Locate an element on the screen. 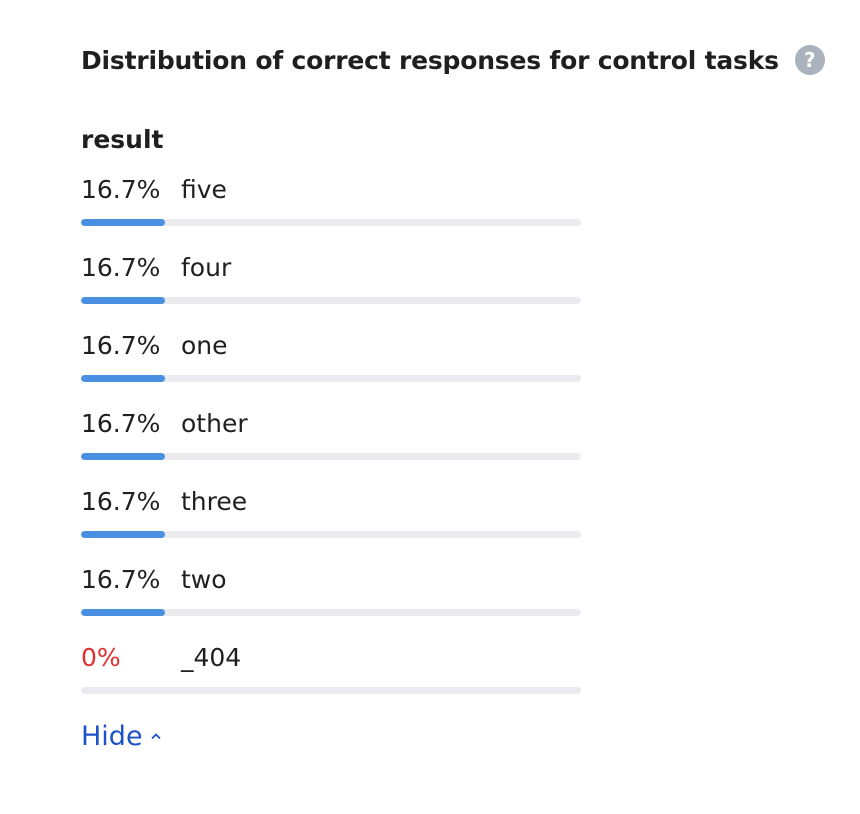  option-label: four is located at coordinates (206, 267).